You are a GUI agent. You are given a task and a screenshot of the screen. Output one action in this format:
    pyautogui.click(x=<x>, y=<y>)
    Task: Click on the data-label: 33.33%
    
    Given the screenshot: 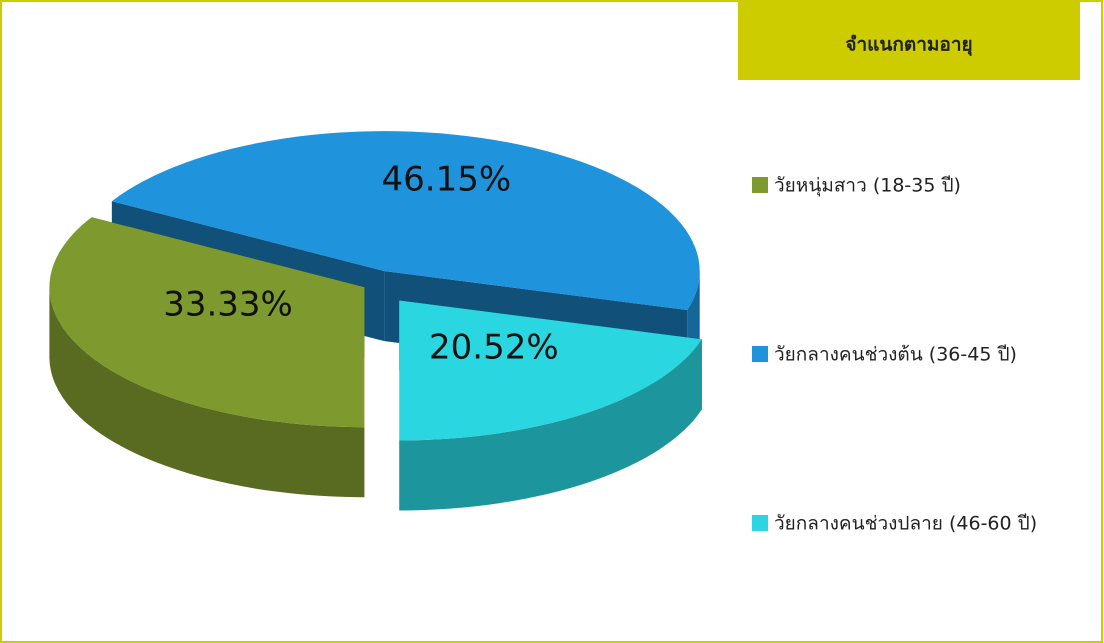 What is the action you would take?
    pyautogui.click(x=228, y=305)
    